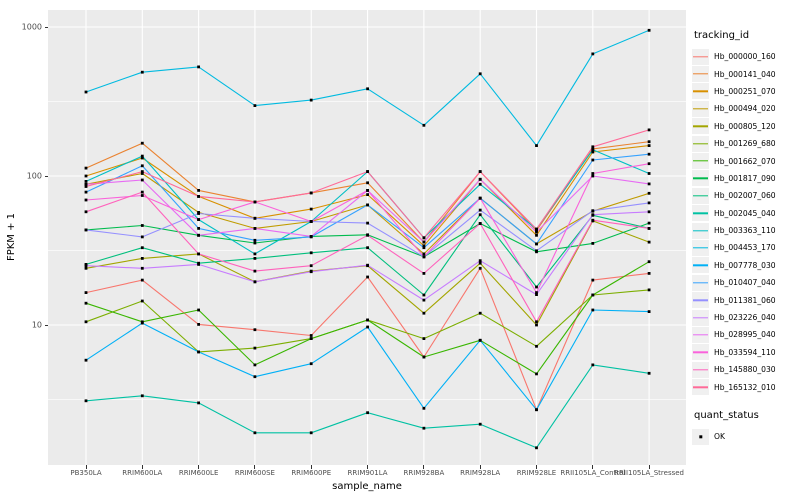 Image resolution: width=800 pixels, height=500 pixels. I want to click on x-tick-label: RRII105LA_Control, so click(593, 473).